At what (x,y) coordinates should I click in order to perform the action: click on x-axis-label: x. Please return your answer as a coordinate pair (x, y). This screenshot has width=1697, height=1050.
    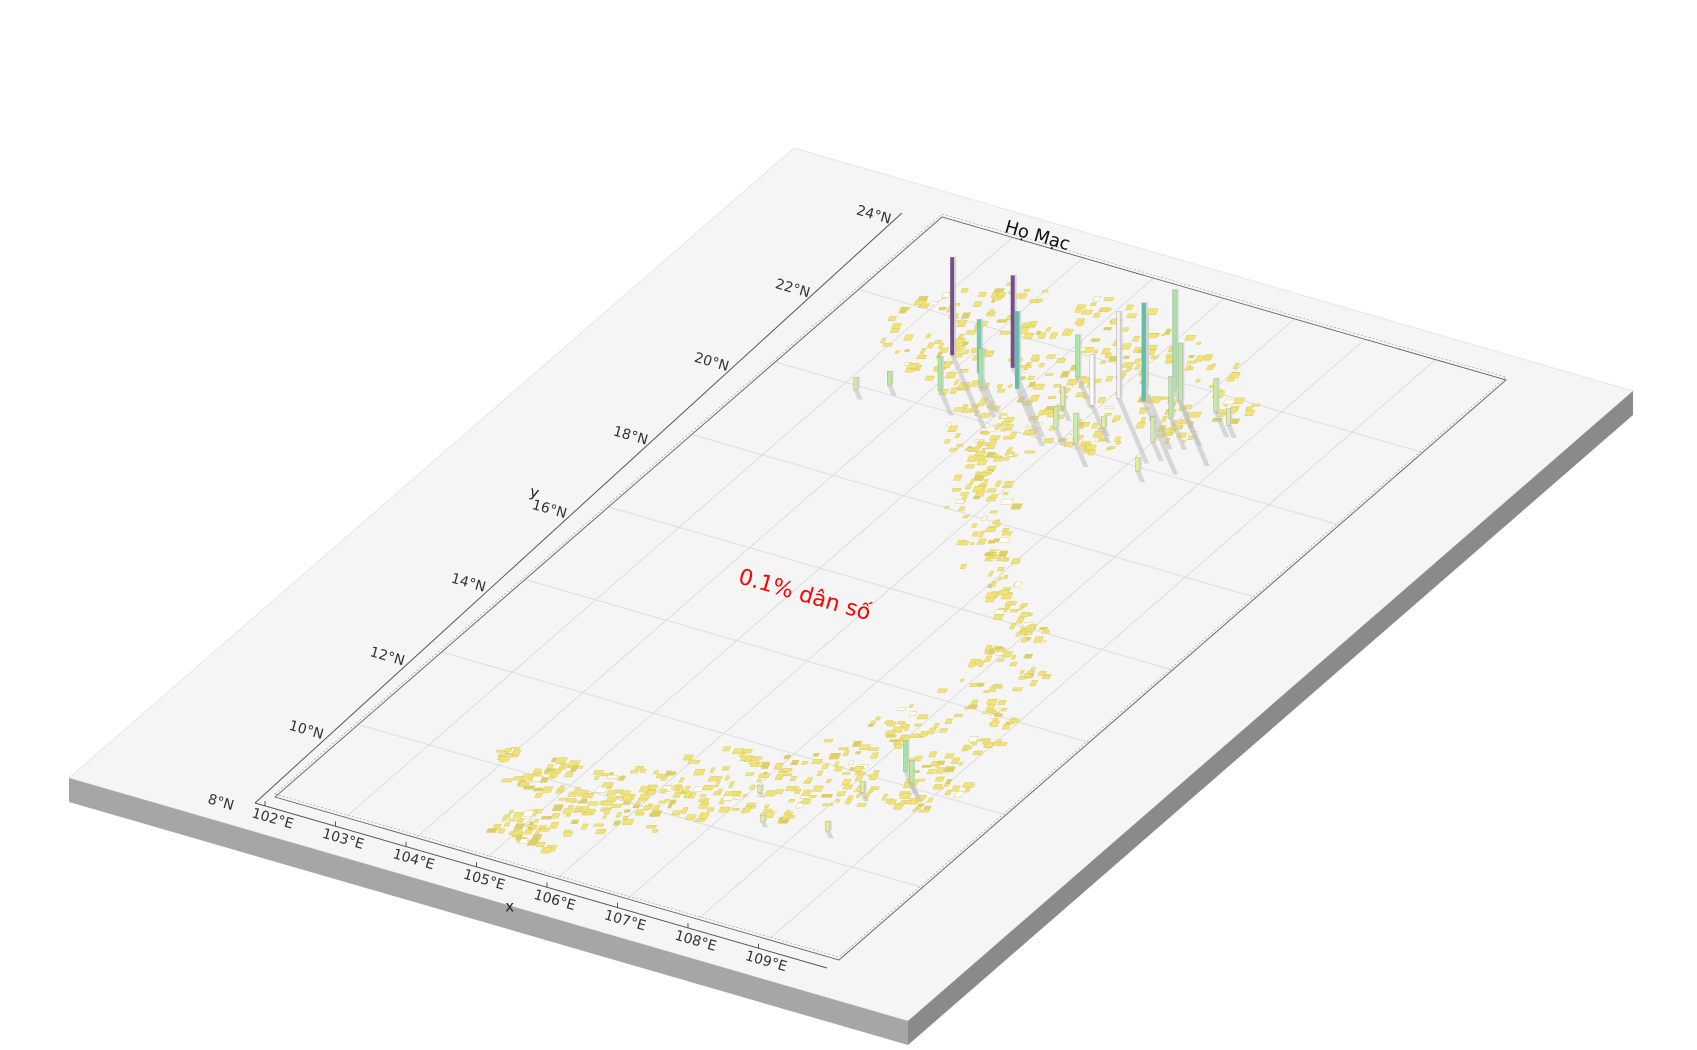
    Looking at the image, I should click on (509, 906).